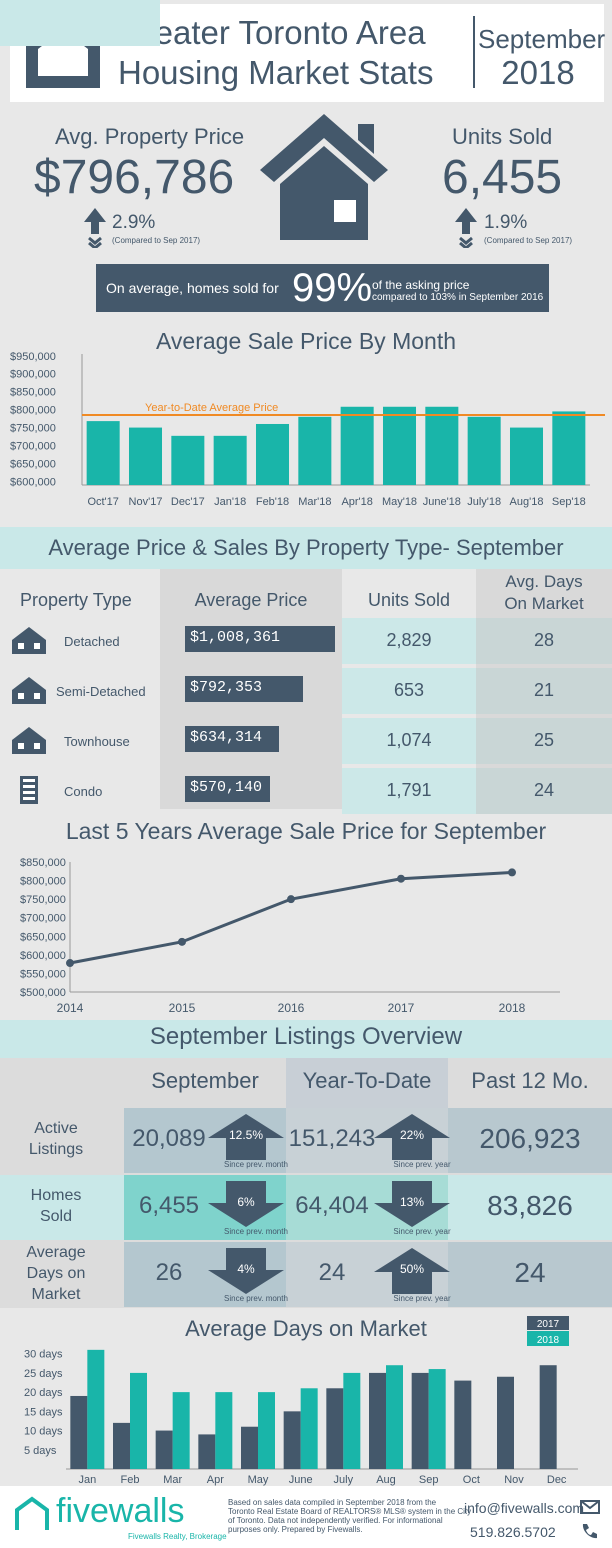 This screenshot has width=612, height=1548. Describe the element at coordinates (188, 502) in the screenshot. I see `x-tick-label: Dec'17` at that location.